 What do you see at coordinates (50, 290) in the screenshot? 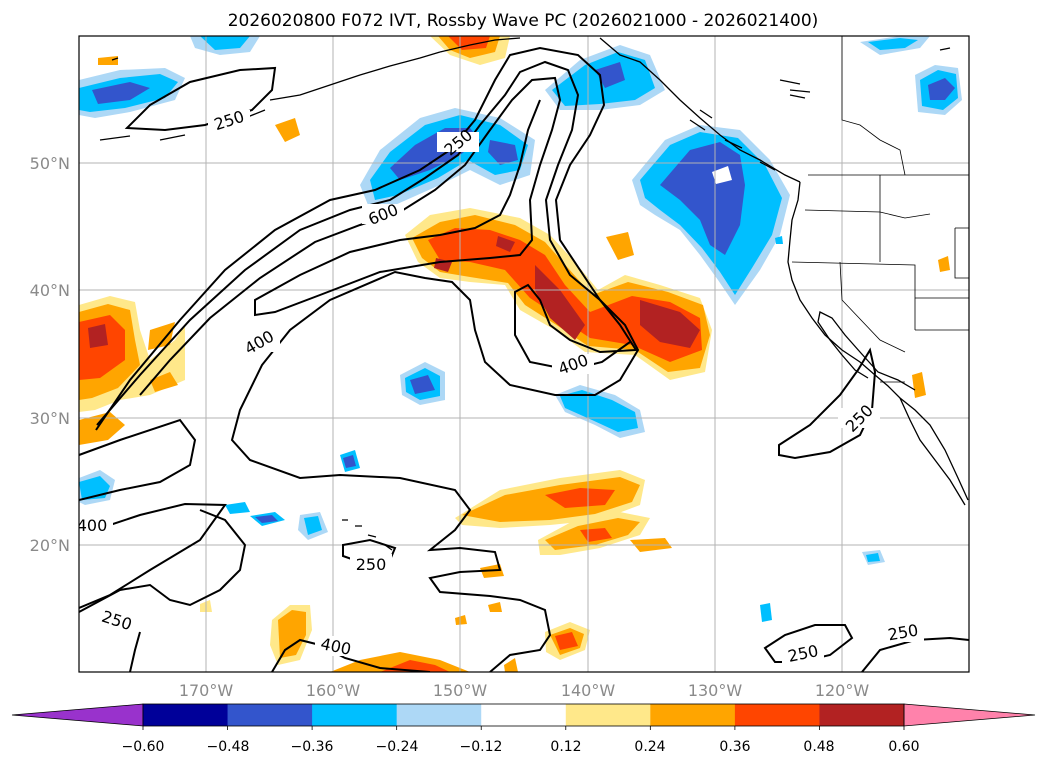
I see `lat-label-40n: 40°N` at bounding box center [50, 290].